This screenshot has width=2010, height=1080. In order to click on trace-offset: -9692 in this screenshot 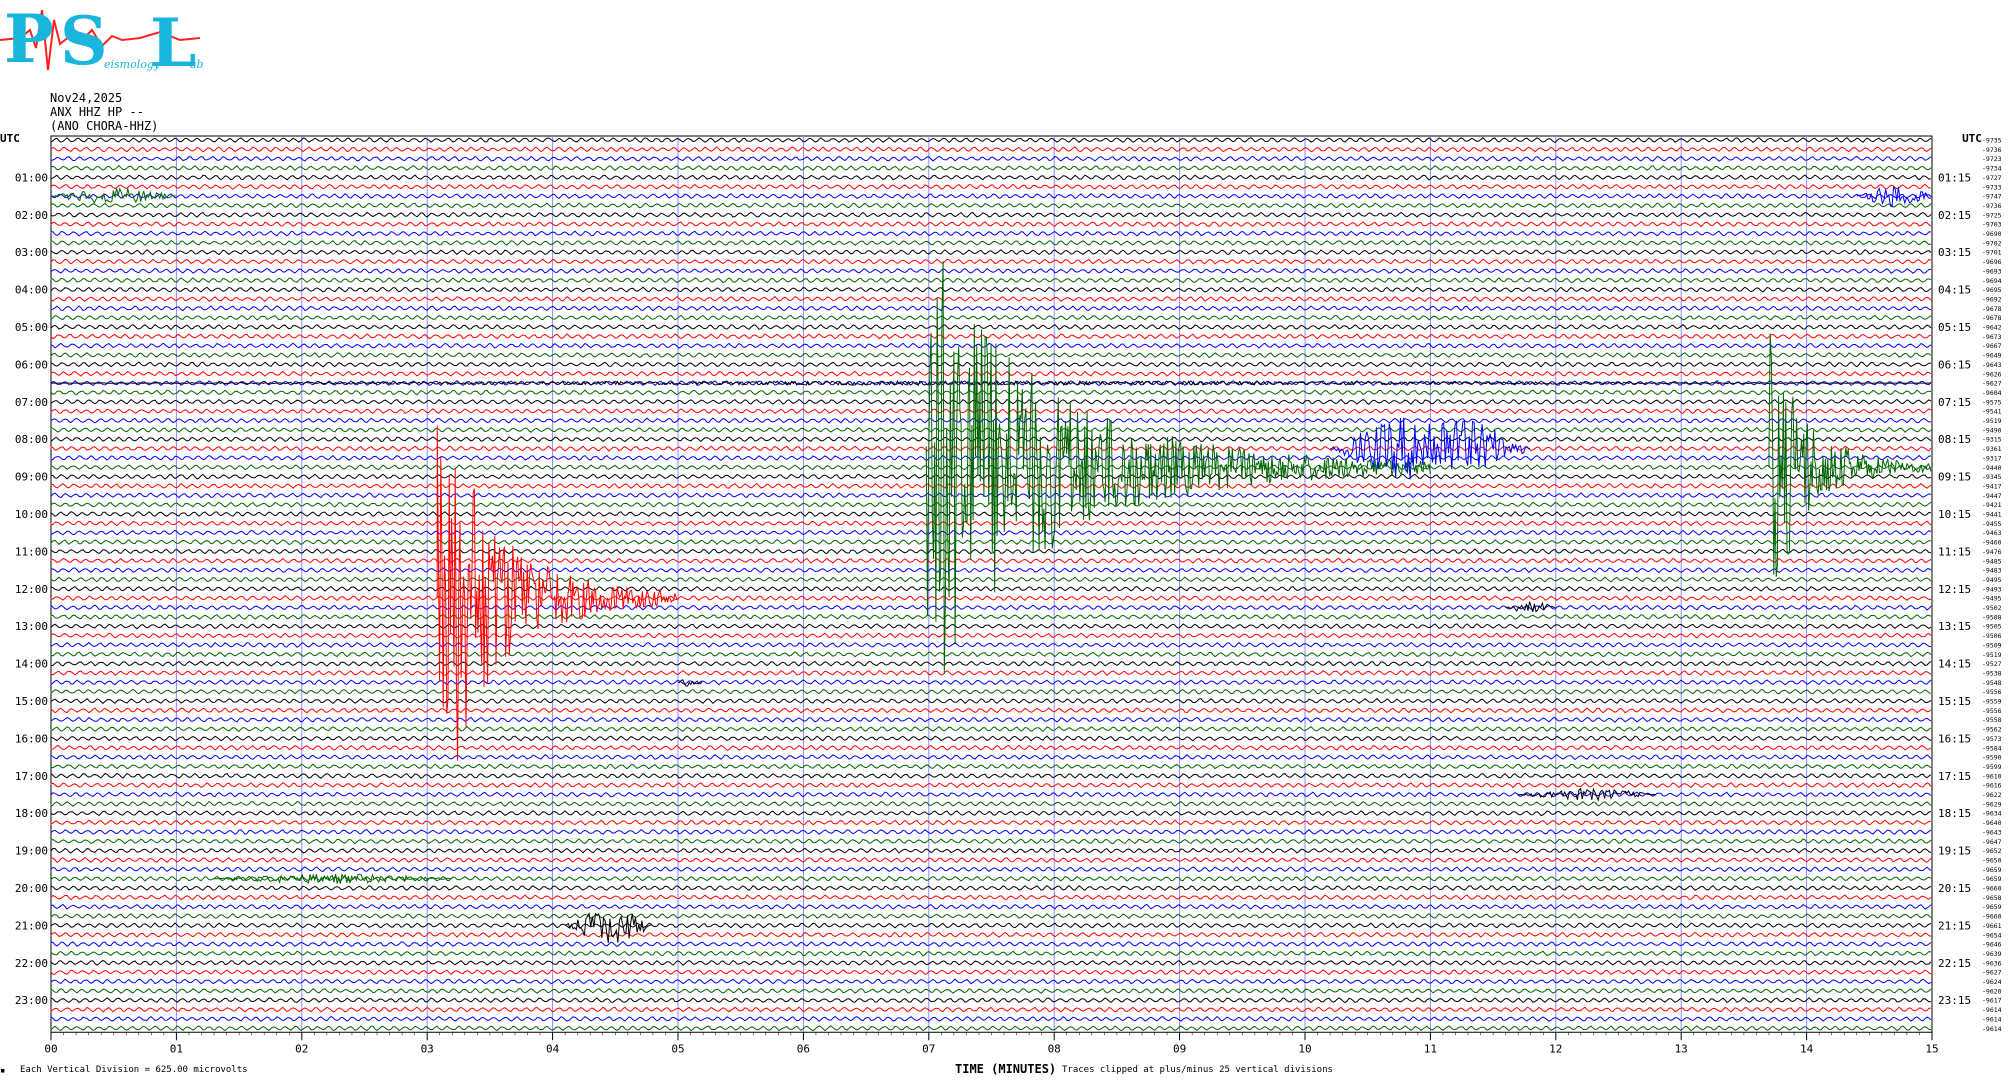, I will do `click(1992, 299)`.